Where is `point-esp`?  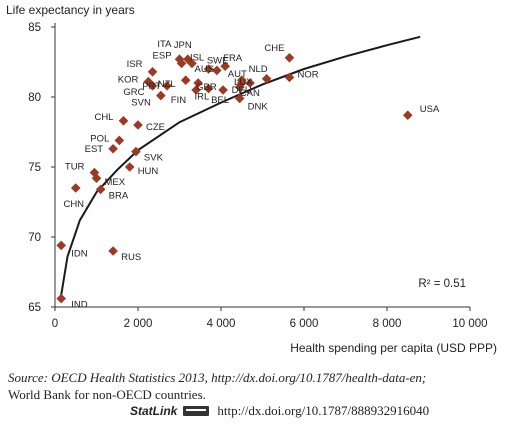
point-esp is located at coordinates (181, 63).